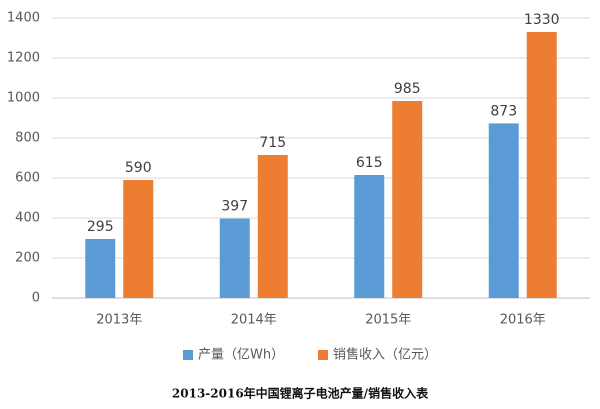 This screenshot has height=409, width=600. Describe the element at coordinates (100, 227) in the screenshot. I see `data-label: 295` at that location.